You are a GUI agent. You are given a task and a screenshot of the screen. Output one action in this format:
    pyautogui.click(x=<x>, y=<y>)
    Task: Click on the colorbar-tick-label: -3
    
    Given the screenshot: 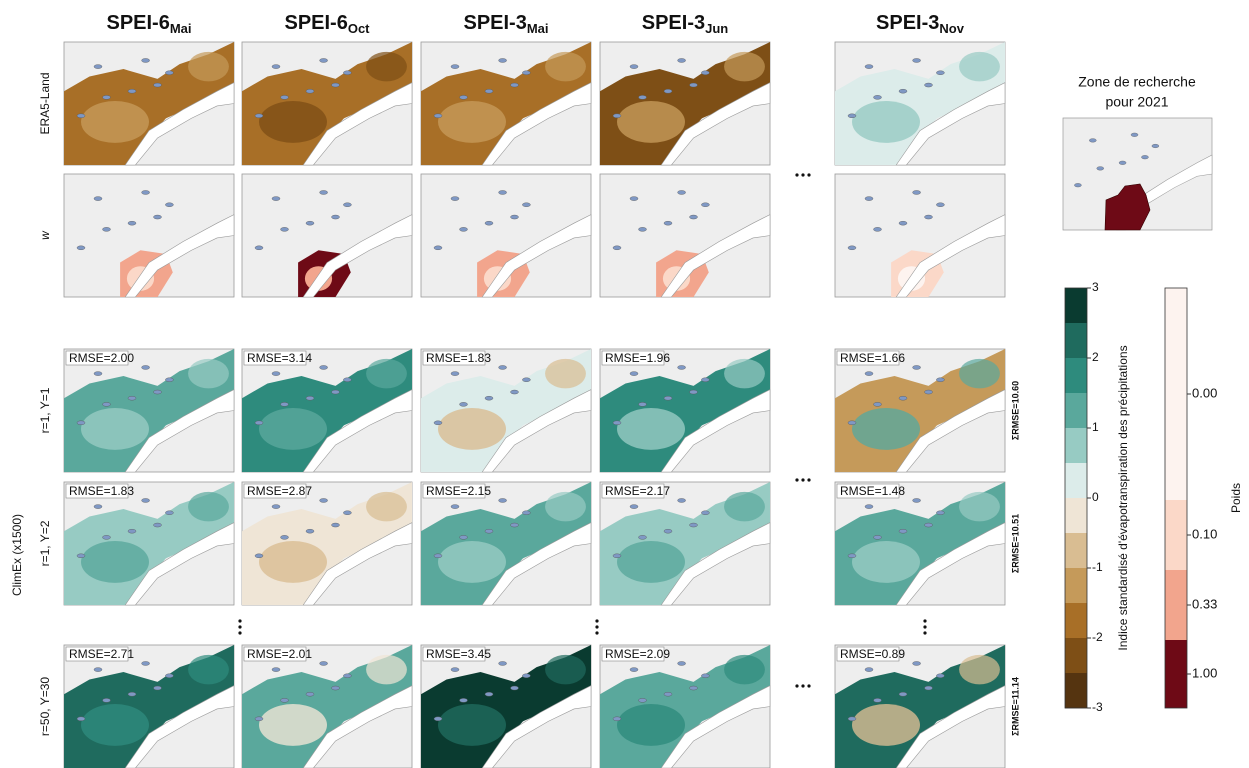 What is the action you would take?
    pyautogui.click(x=1097, y=707)
    